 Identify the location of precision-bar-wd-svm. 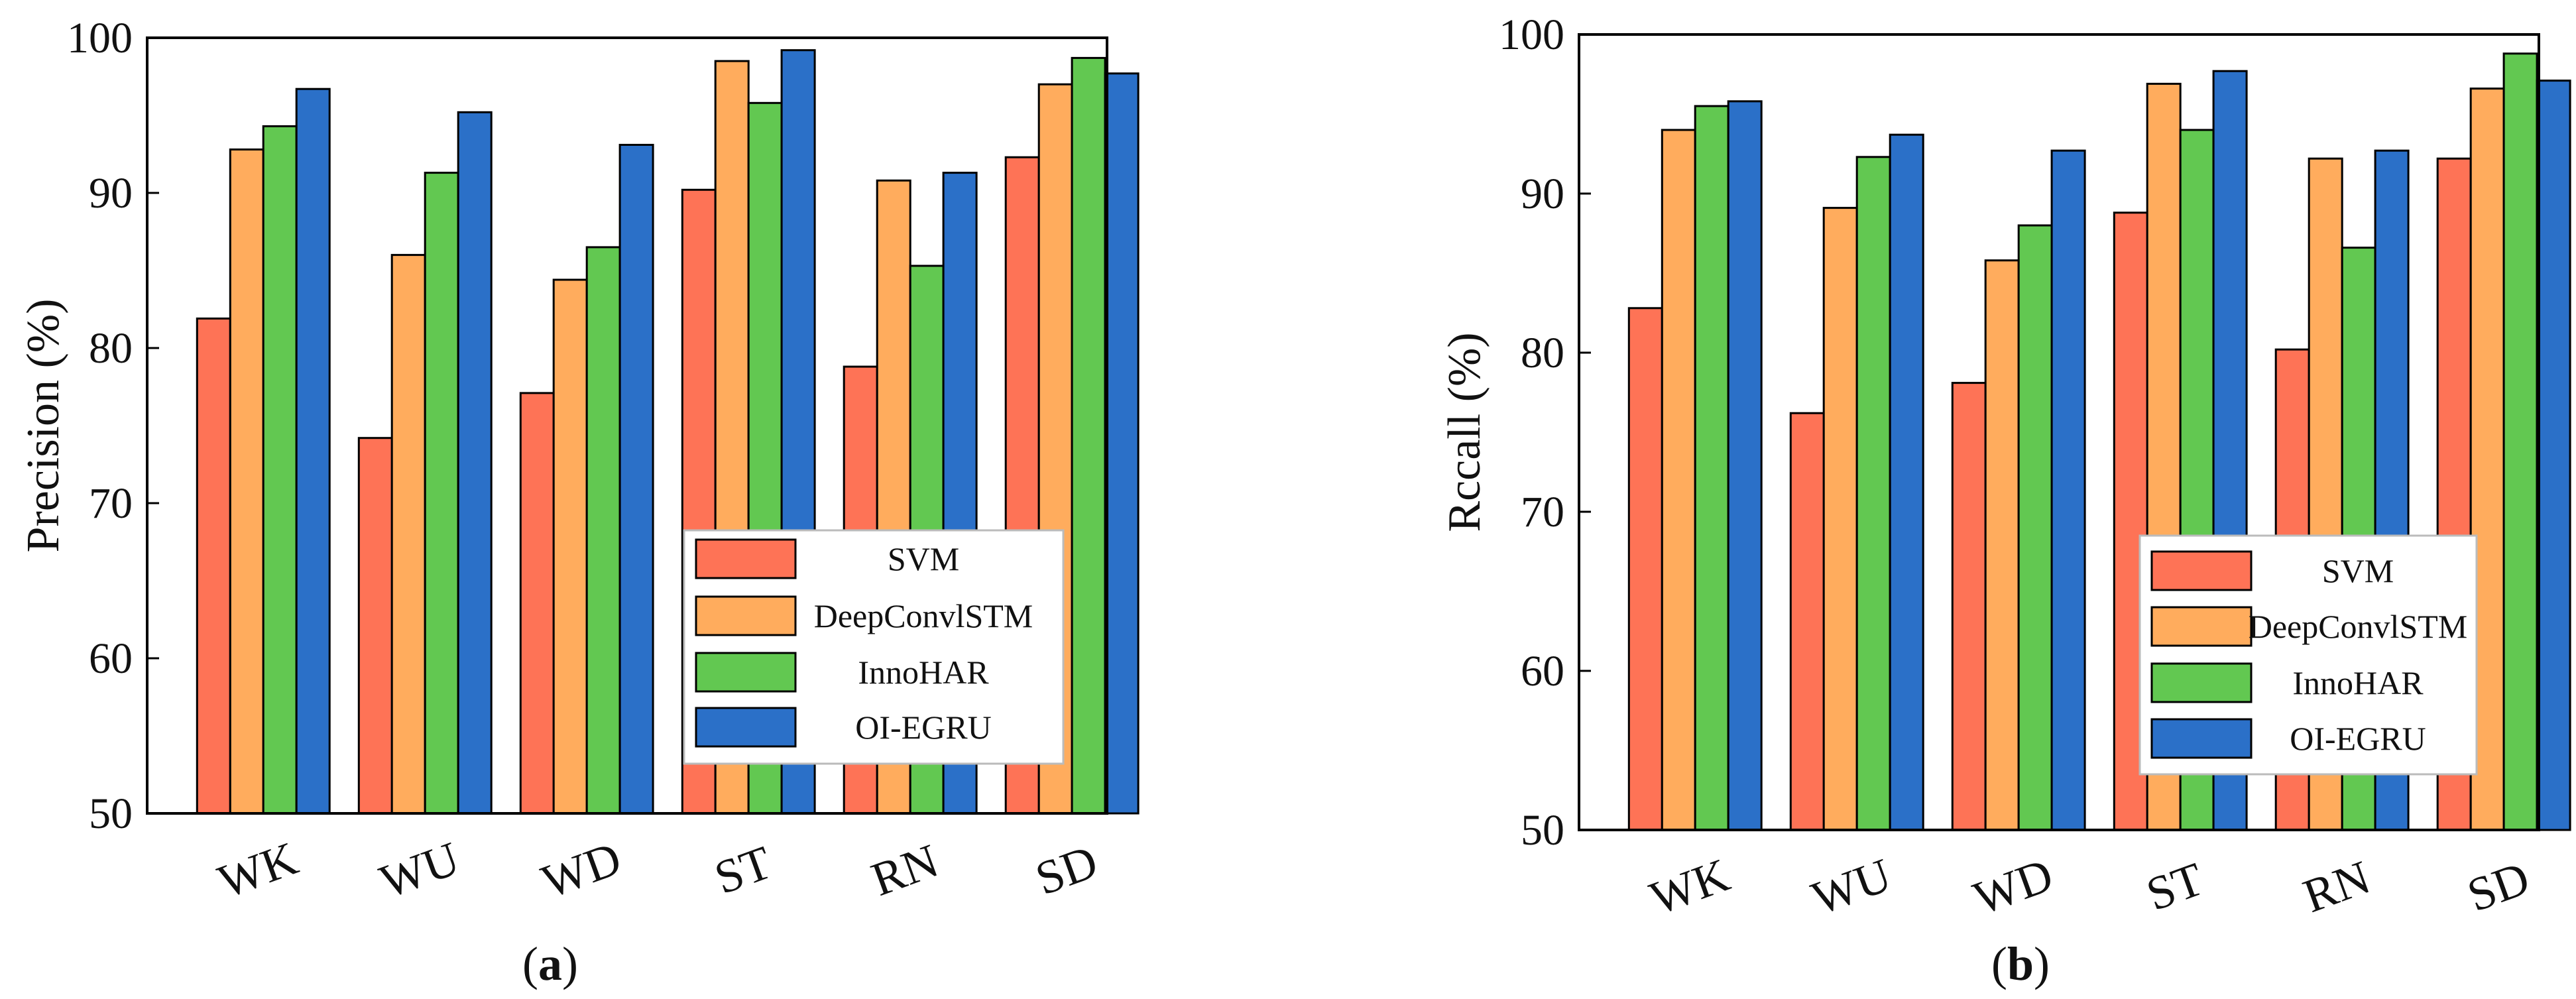
(537, 603).